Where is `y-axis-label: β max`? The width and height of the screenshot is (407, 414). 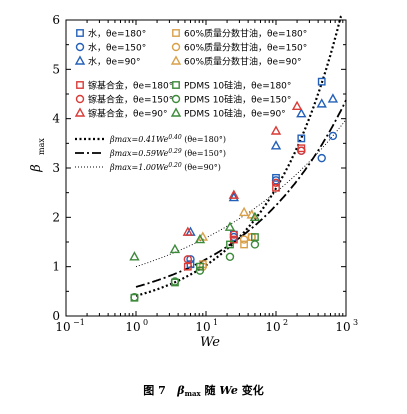
y-axis-label: β max is located at coordinates (37, 155).